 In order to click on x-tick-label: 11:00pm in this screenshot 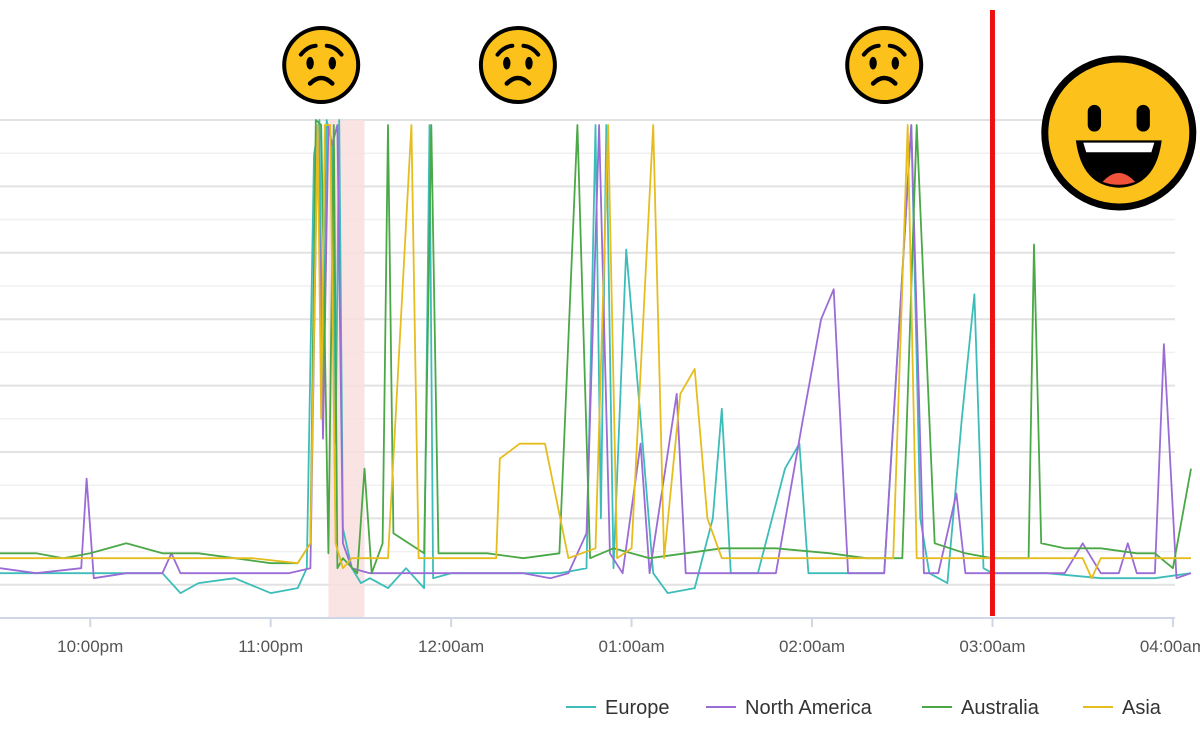, I will do `click(270, 646)`.